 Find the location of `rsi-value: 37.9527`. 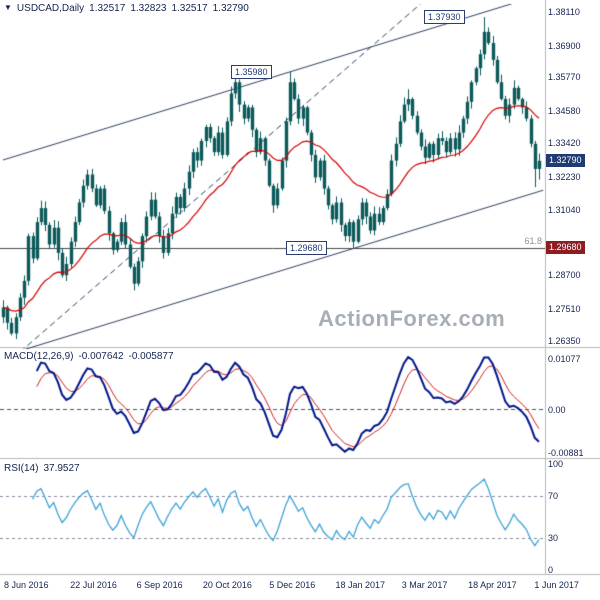

rsi-value: 37.9527 is located at coordinates (61, 468).